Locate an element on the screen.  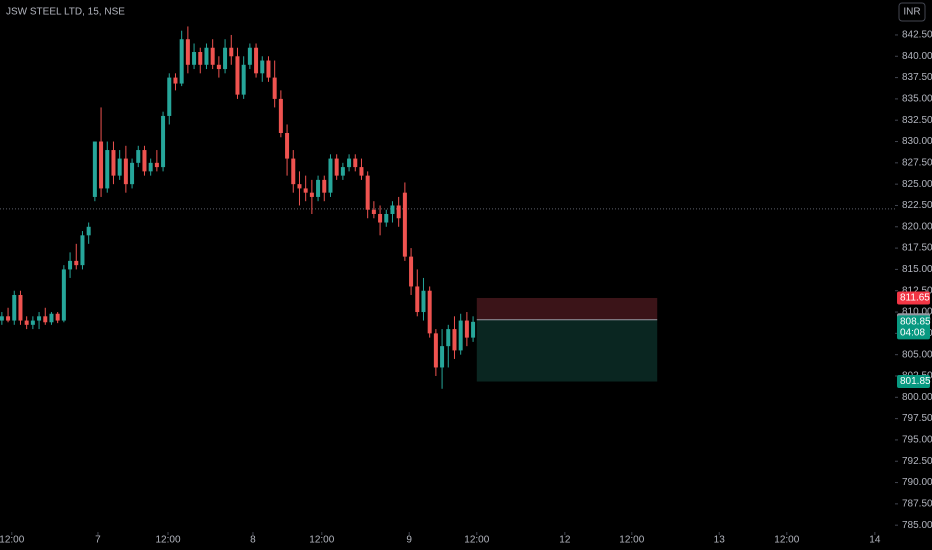
y-tick-label: 830.00 is located at coordinates (917, 141).